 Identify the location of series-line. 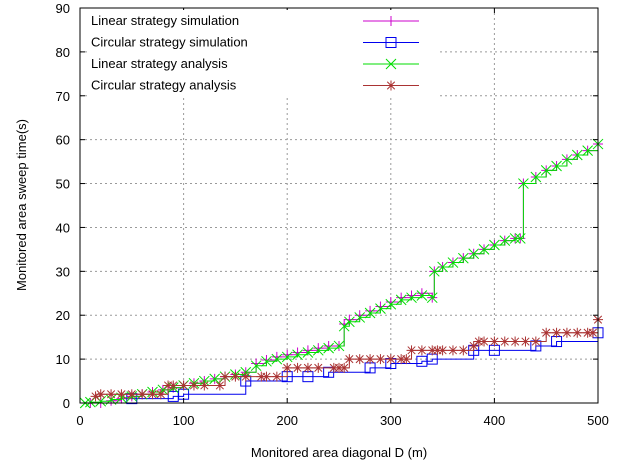
(365, 366).